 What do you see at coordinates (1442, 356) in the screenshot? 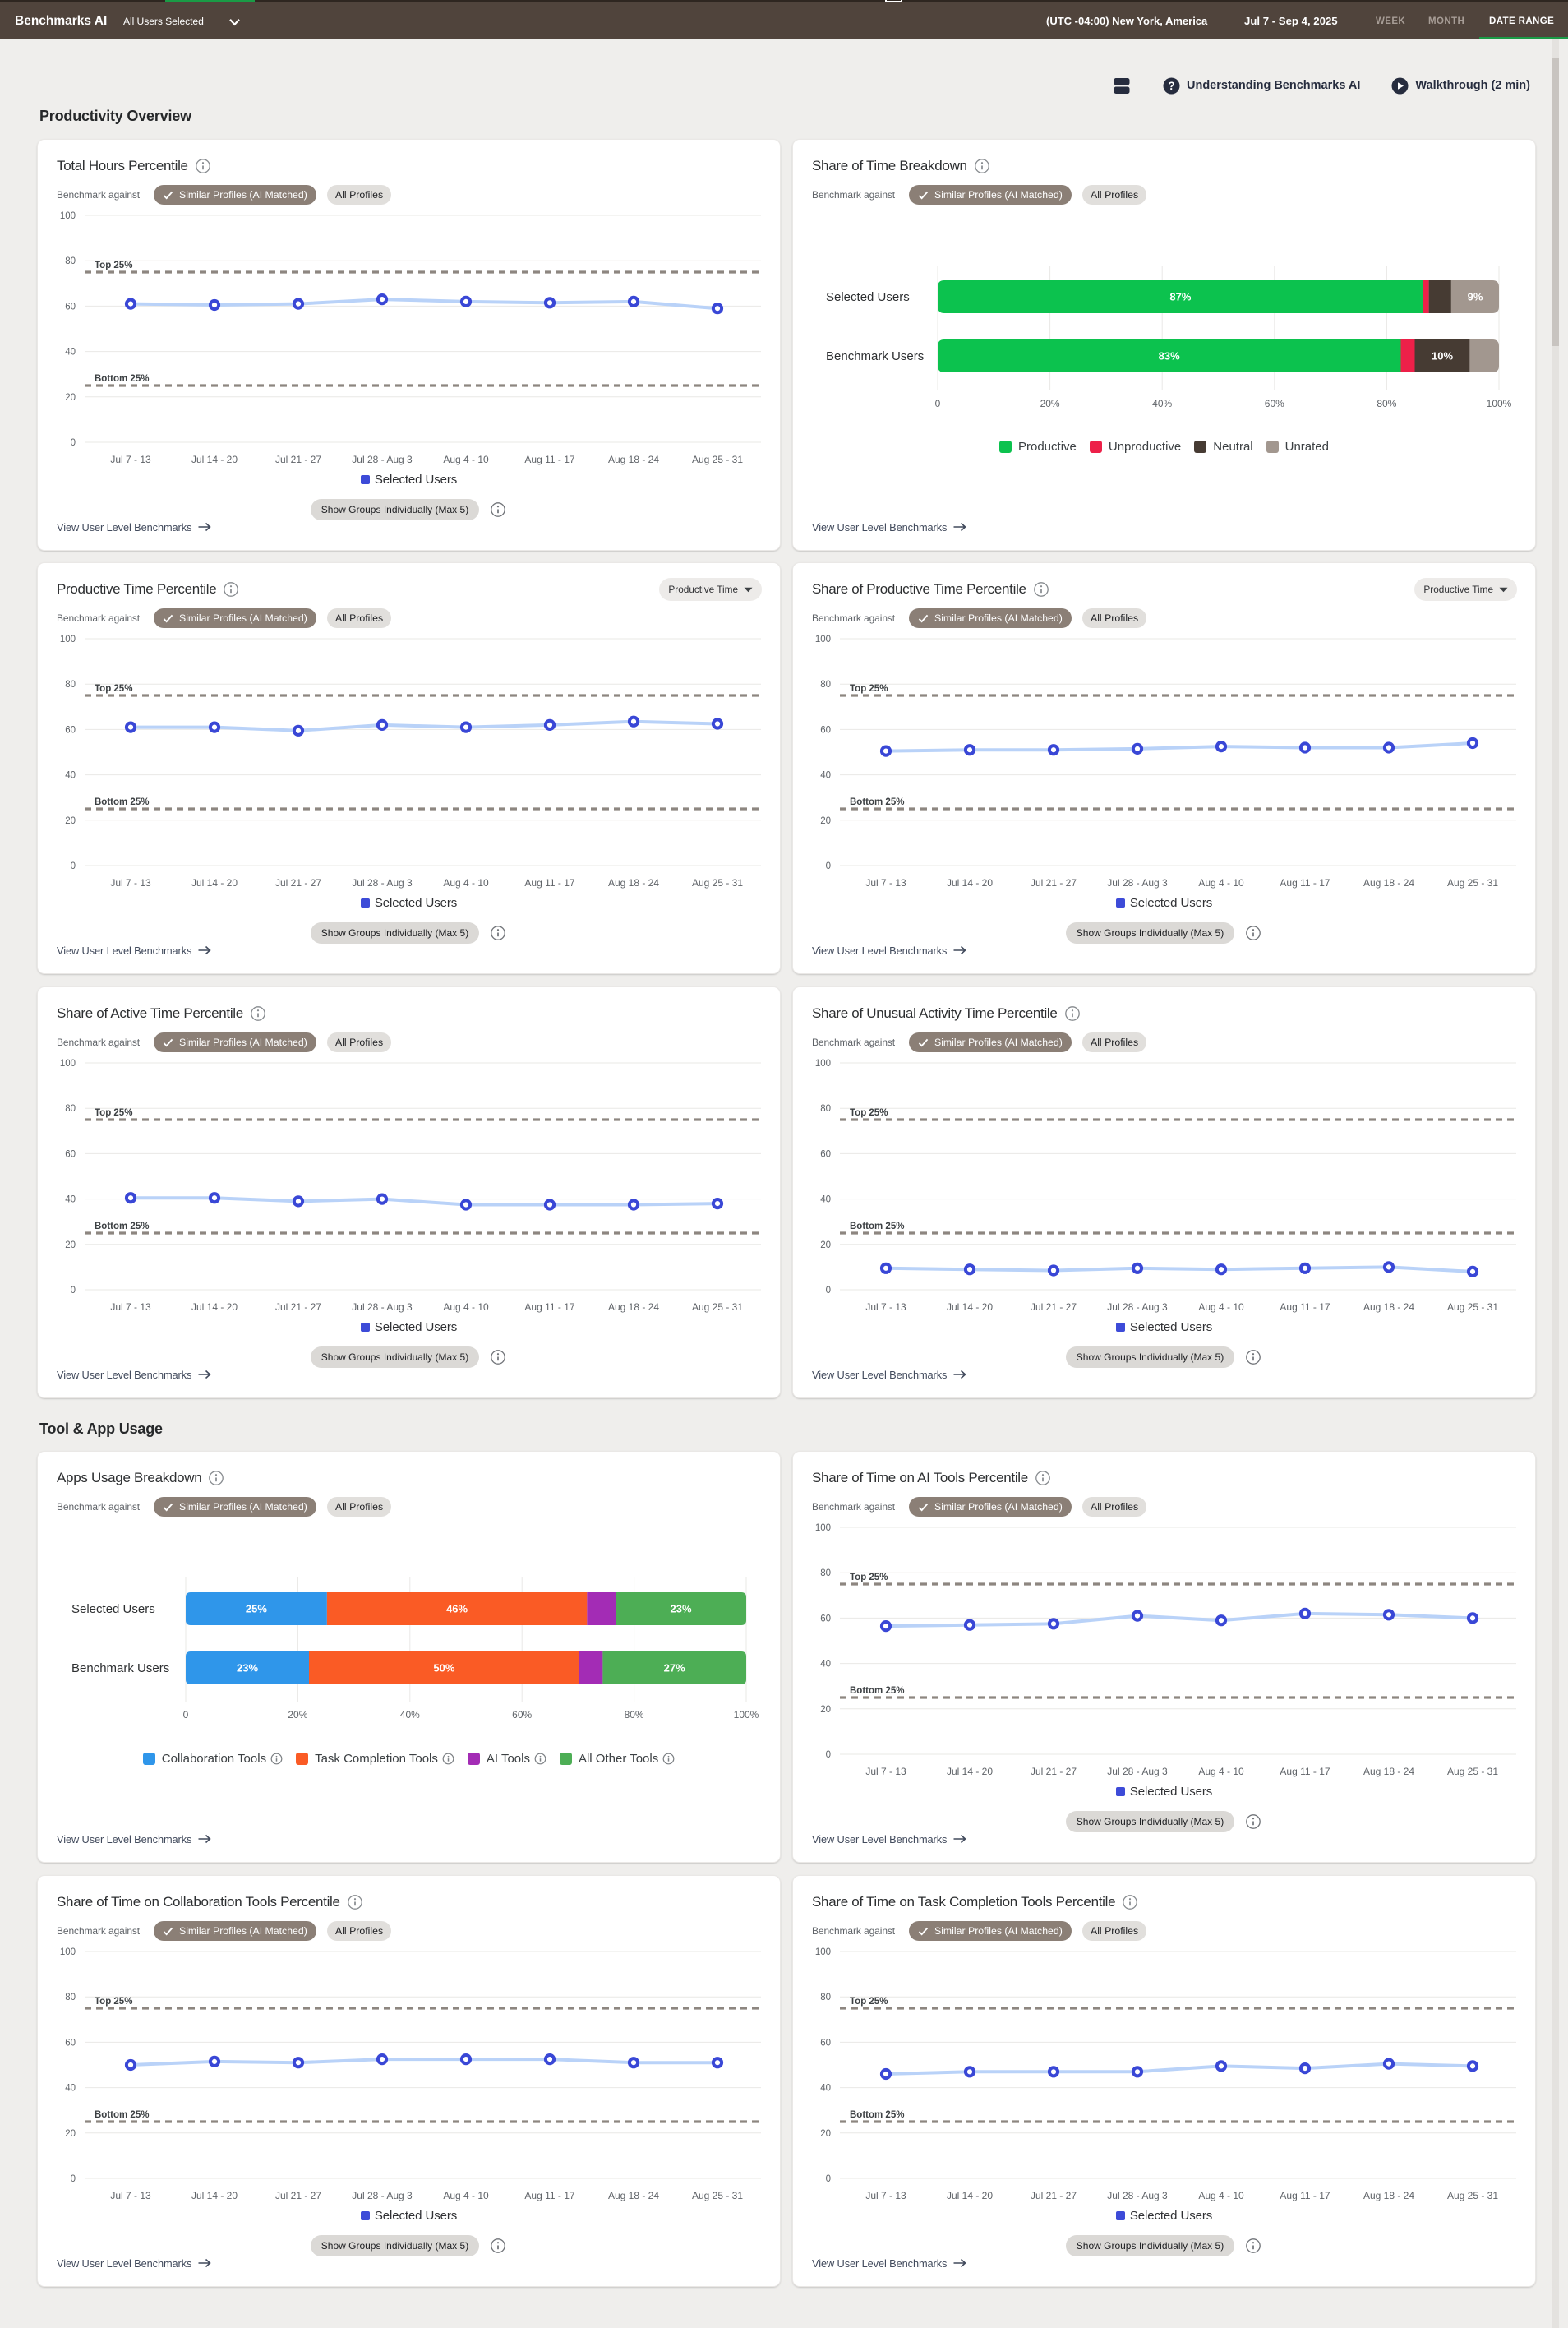
I see `svg-text: 10%` at bounding box center [1442, 356].